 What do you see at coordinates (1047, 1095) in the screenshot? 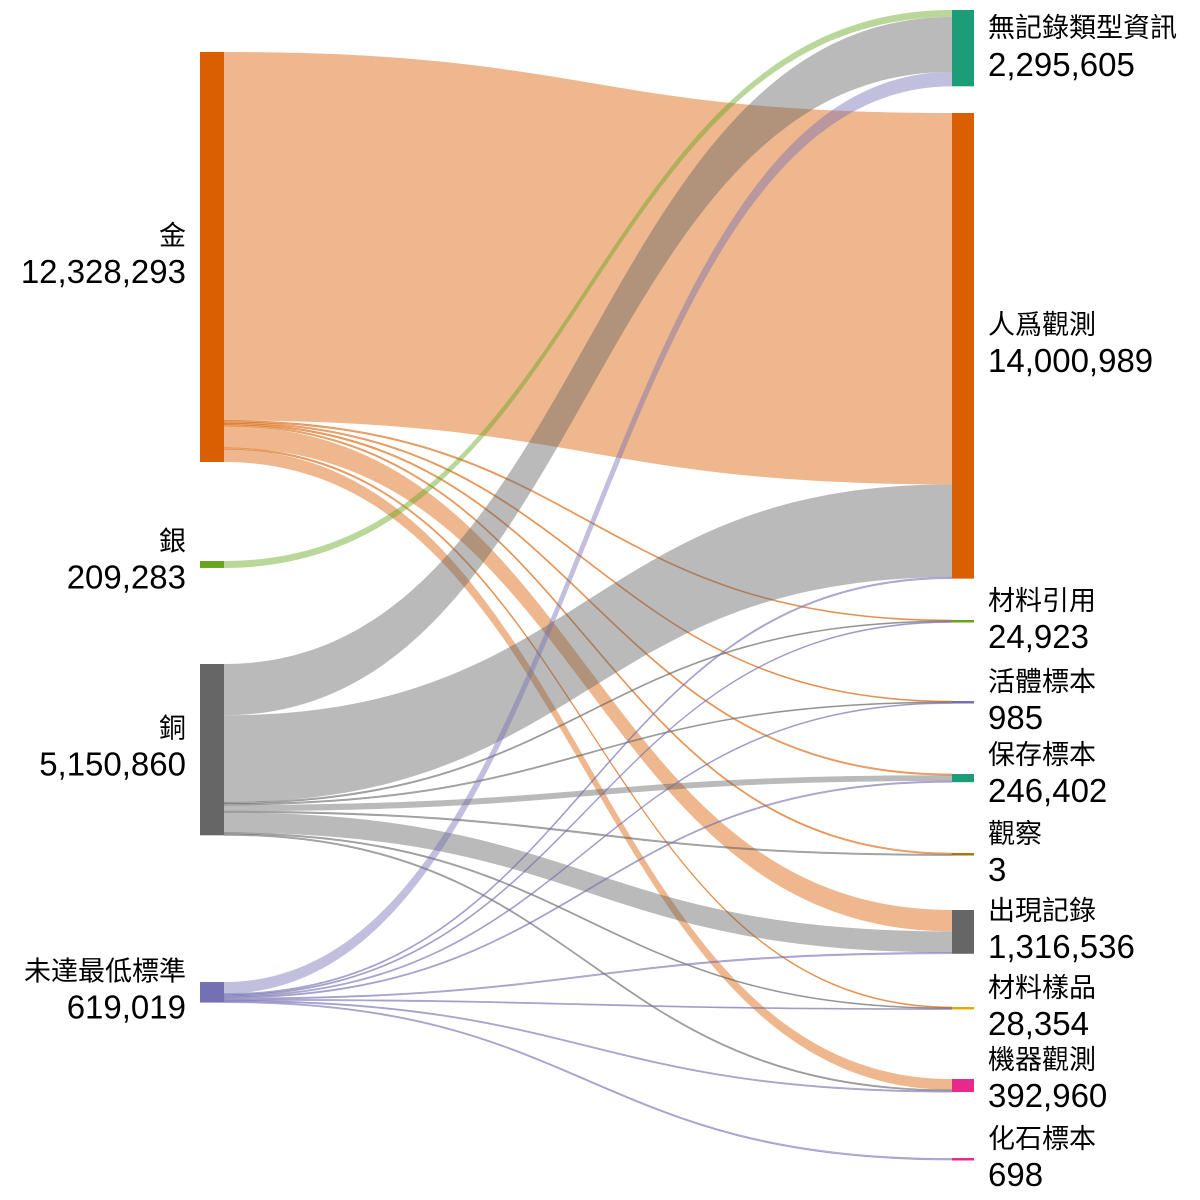
I see `label-machine_obs-value: 392,960` at bounding box center [1047, 1095].